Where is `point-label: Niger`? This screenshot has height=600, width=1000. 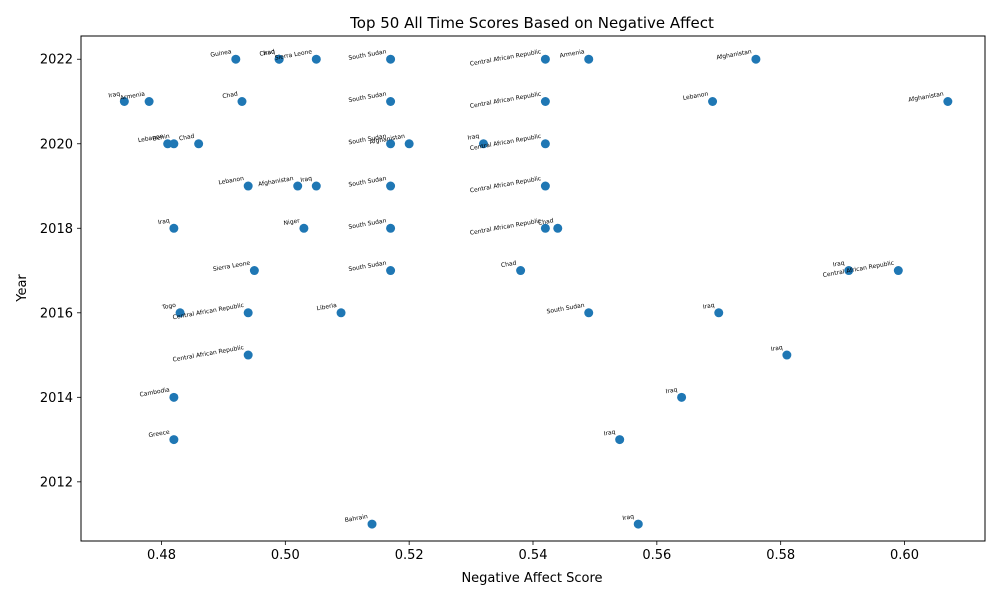
point-label: Niger is located at coordinates (292, 222).